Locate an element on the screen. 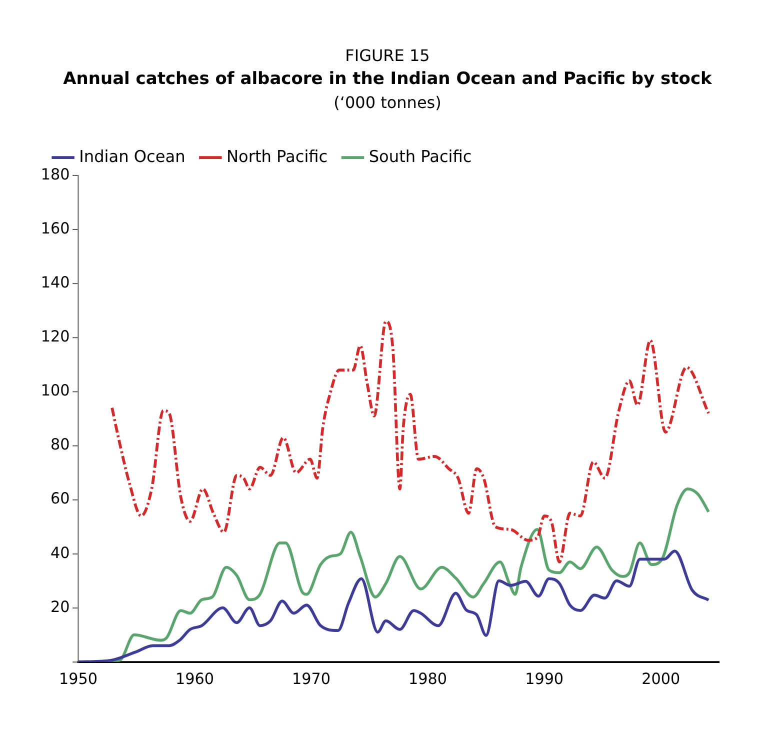 The image size is (775, 733). y-tick-label: 20 is located at coordinates (60, 607).